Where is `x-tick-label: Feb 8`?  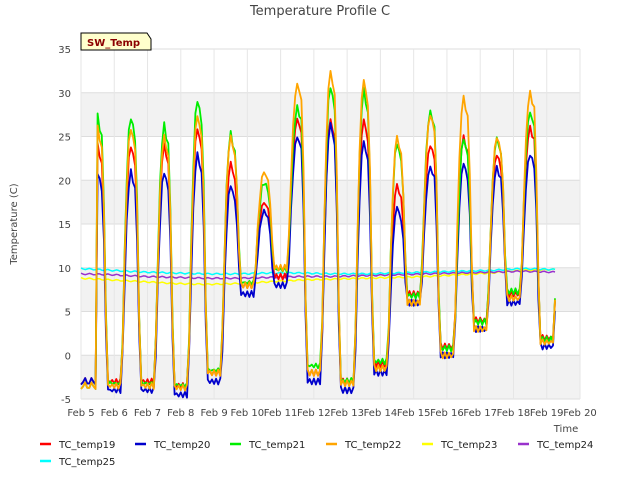 x-tick-label: Feb 8 is located at coordinates (180, 413).